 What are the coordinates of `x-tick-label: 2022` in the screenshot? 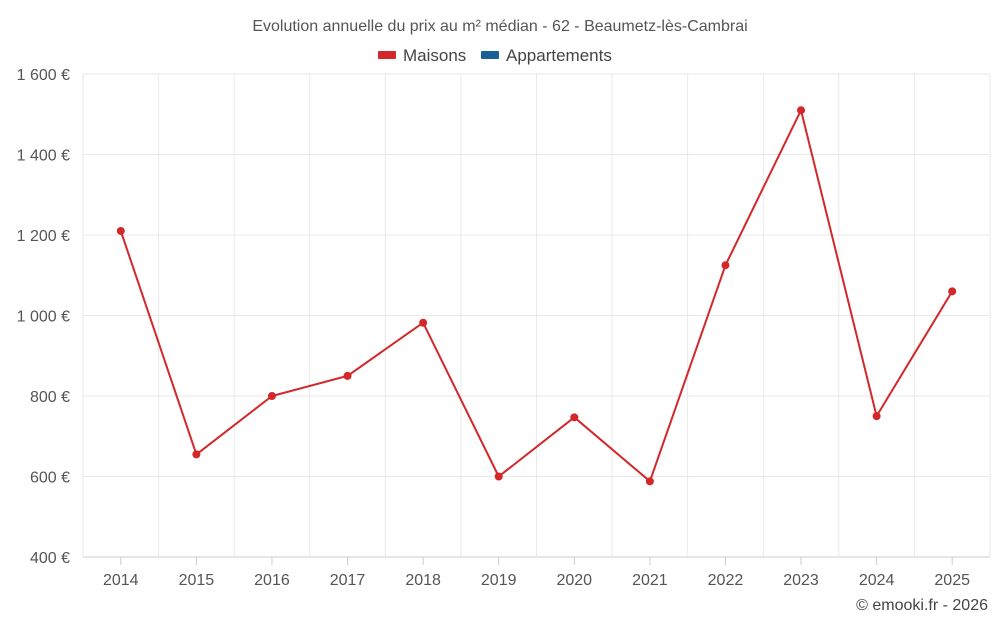 It's located at (726, 580).